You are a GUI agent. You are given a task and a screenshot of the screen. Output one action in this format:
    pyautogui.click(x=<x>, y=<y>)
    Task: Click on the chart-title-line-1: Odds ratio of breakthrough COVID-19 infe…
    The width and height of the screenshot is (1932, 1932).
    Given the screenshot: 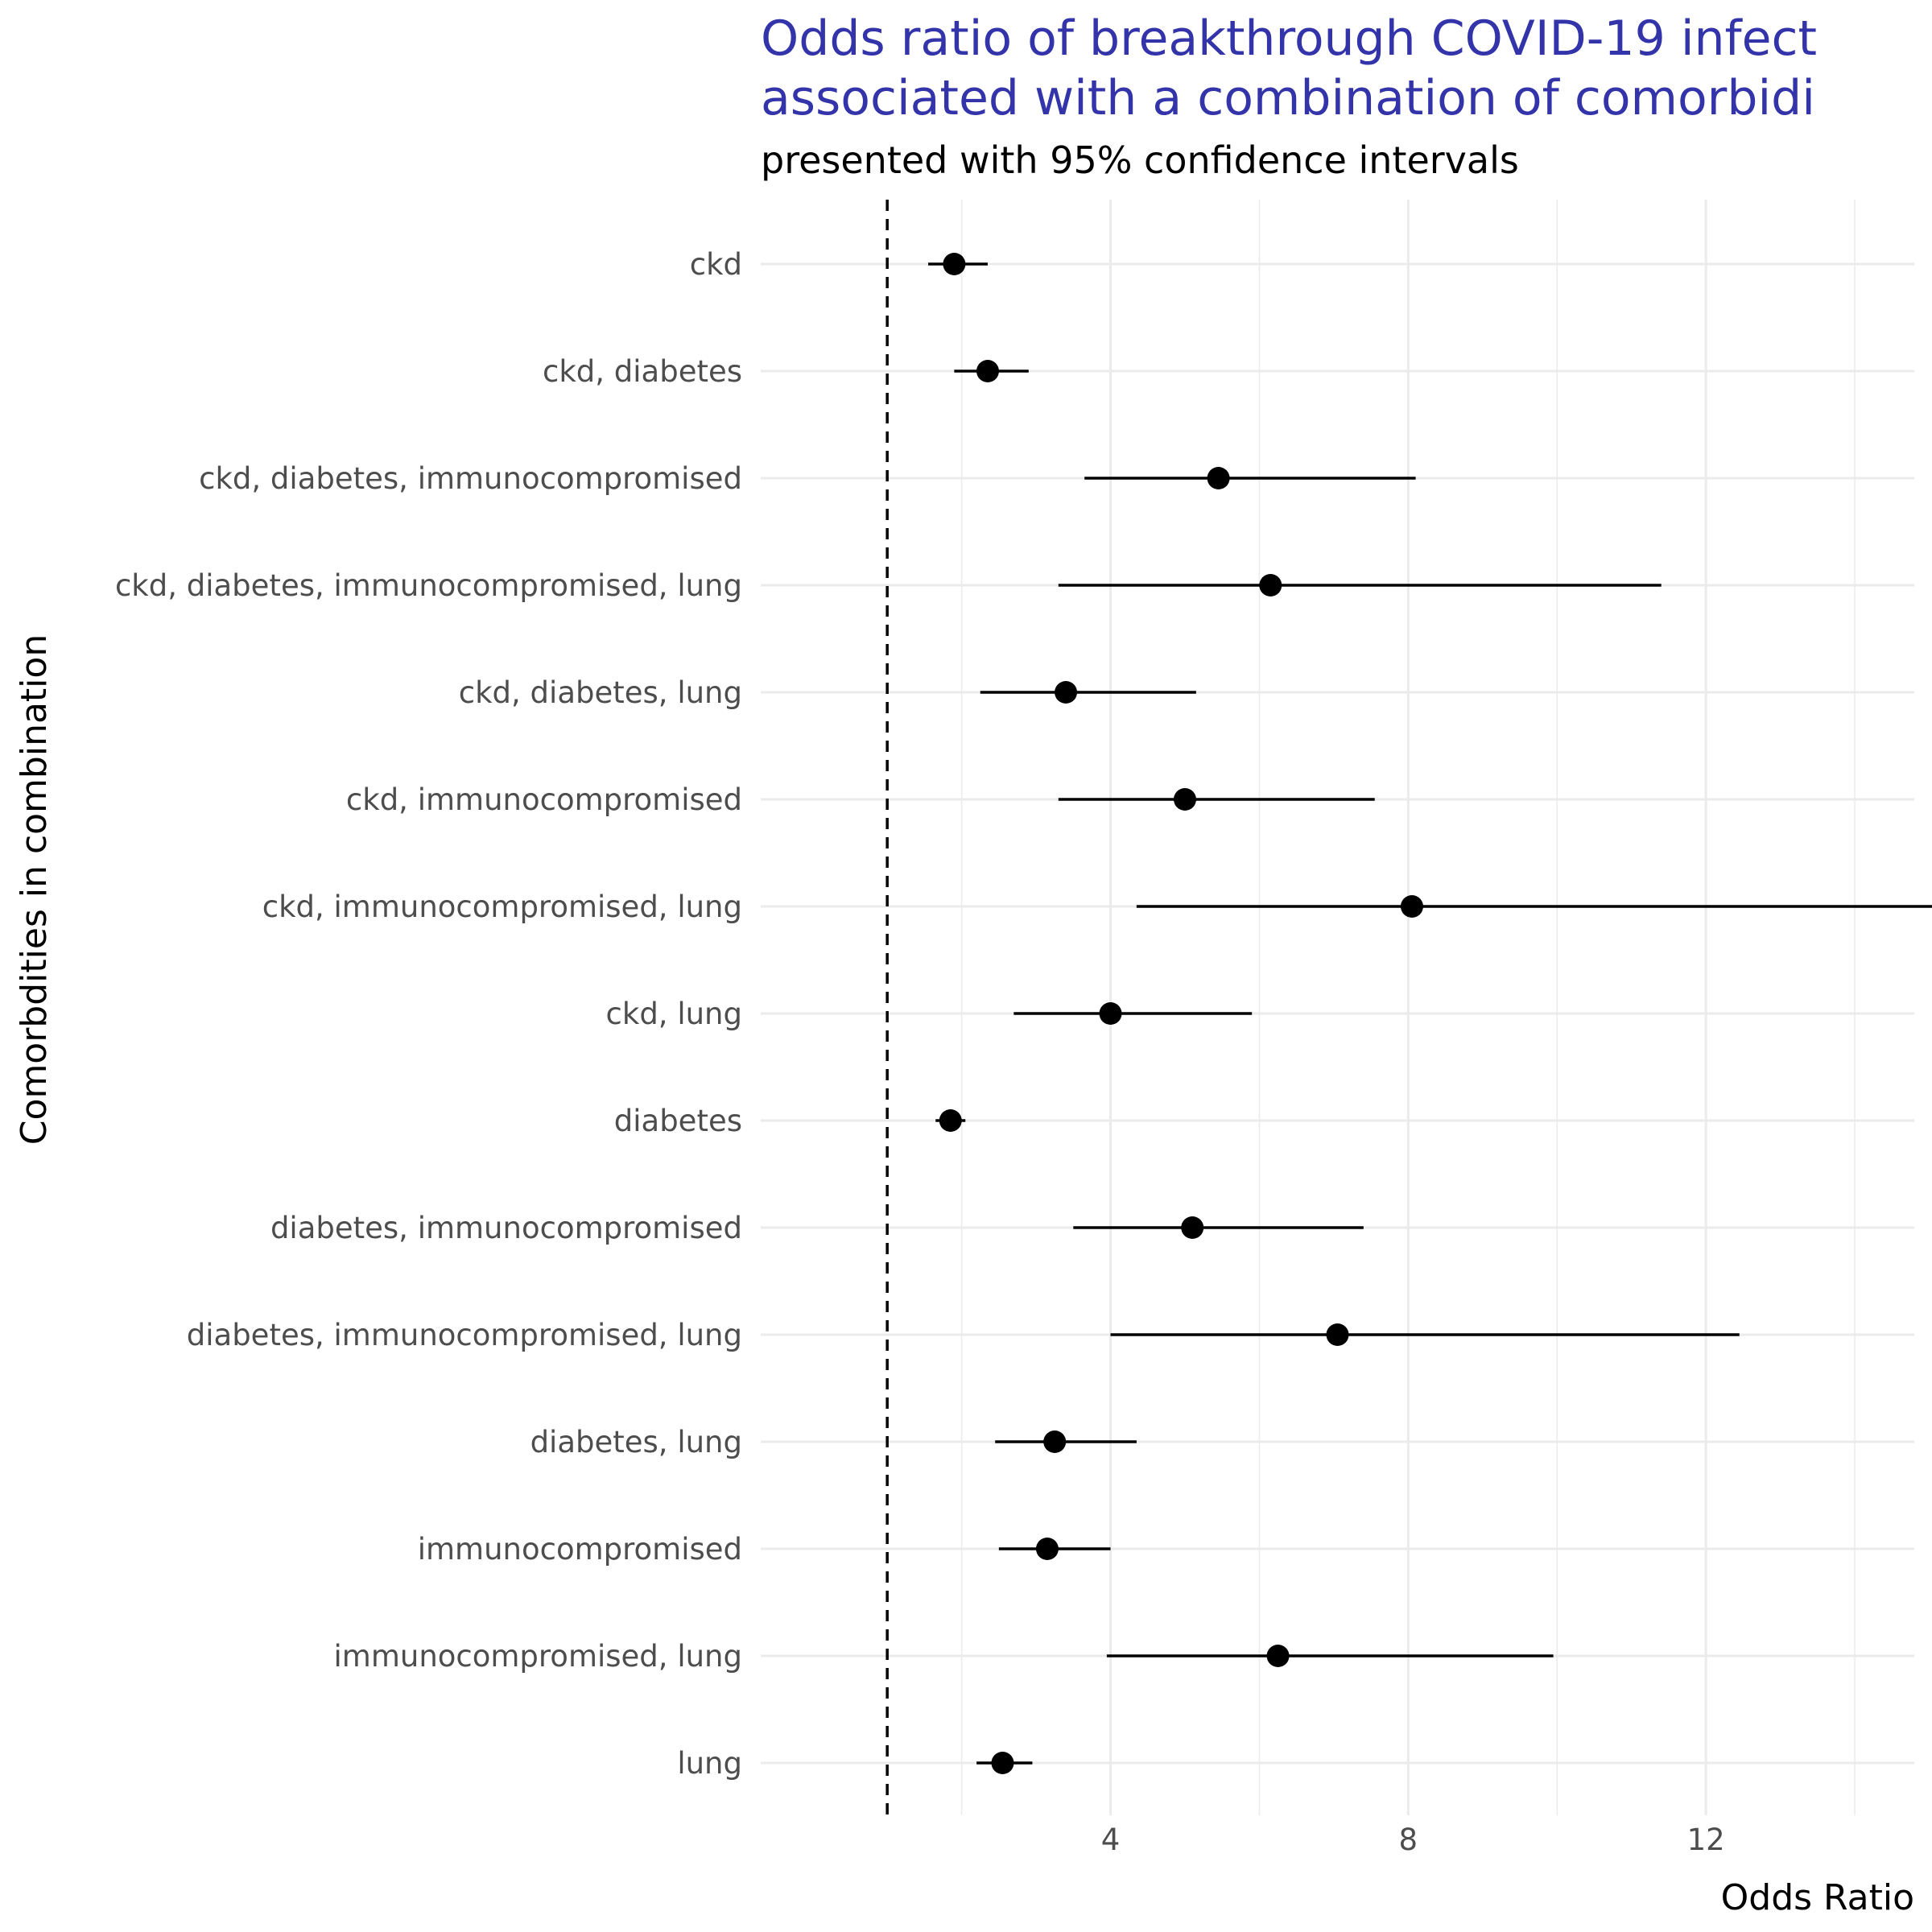 What is the action you would take?
    pyautogui.click(x=1289, y=38)
    